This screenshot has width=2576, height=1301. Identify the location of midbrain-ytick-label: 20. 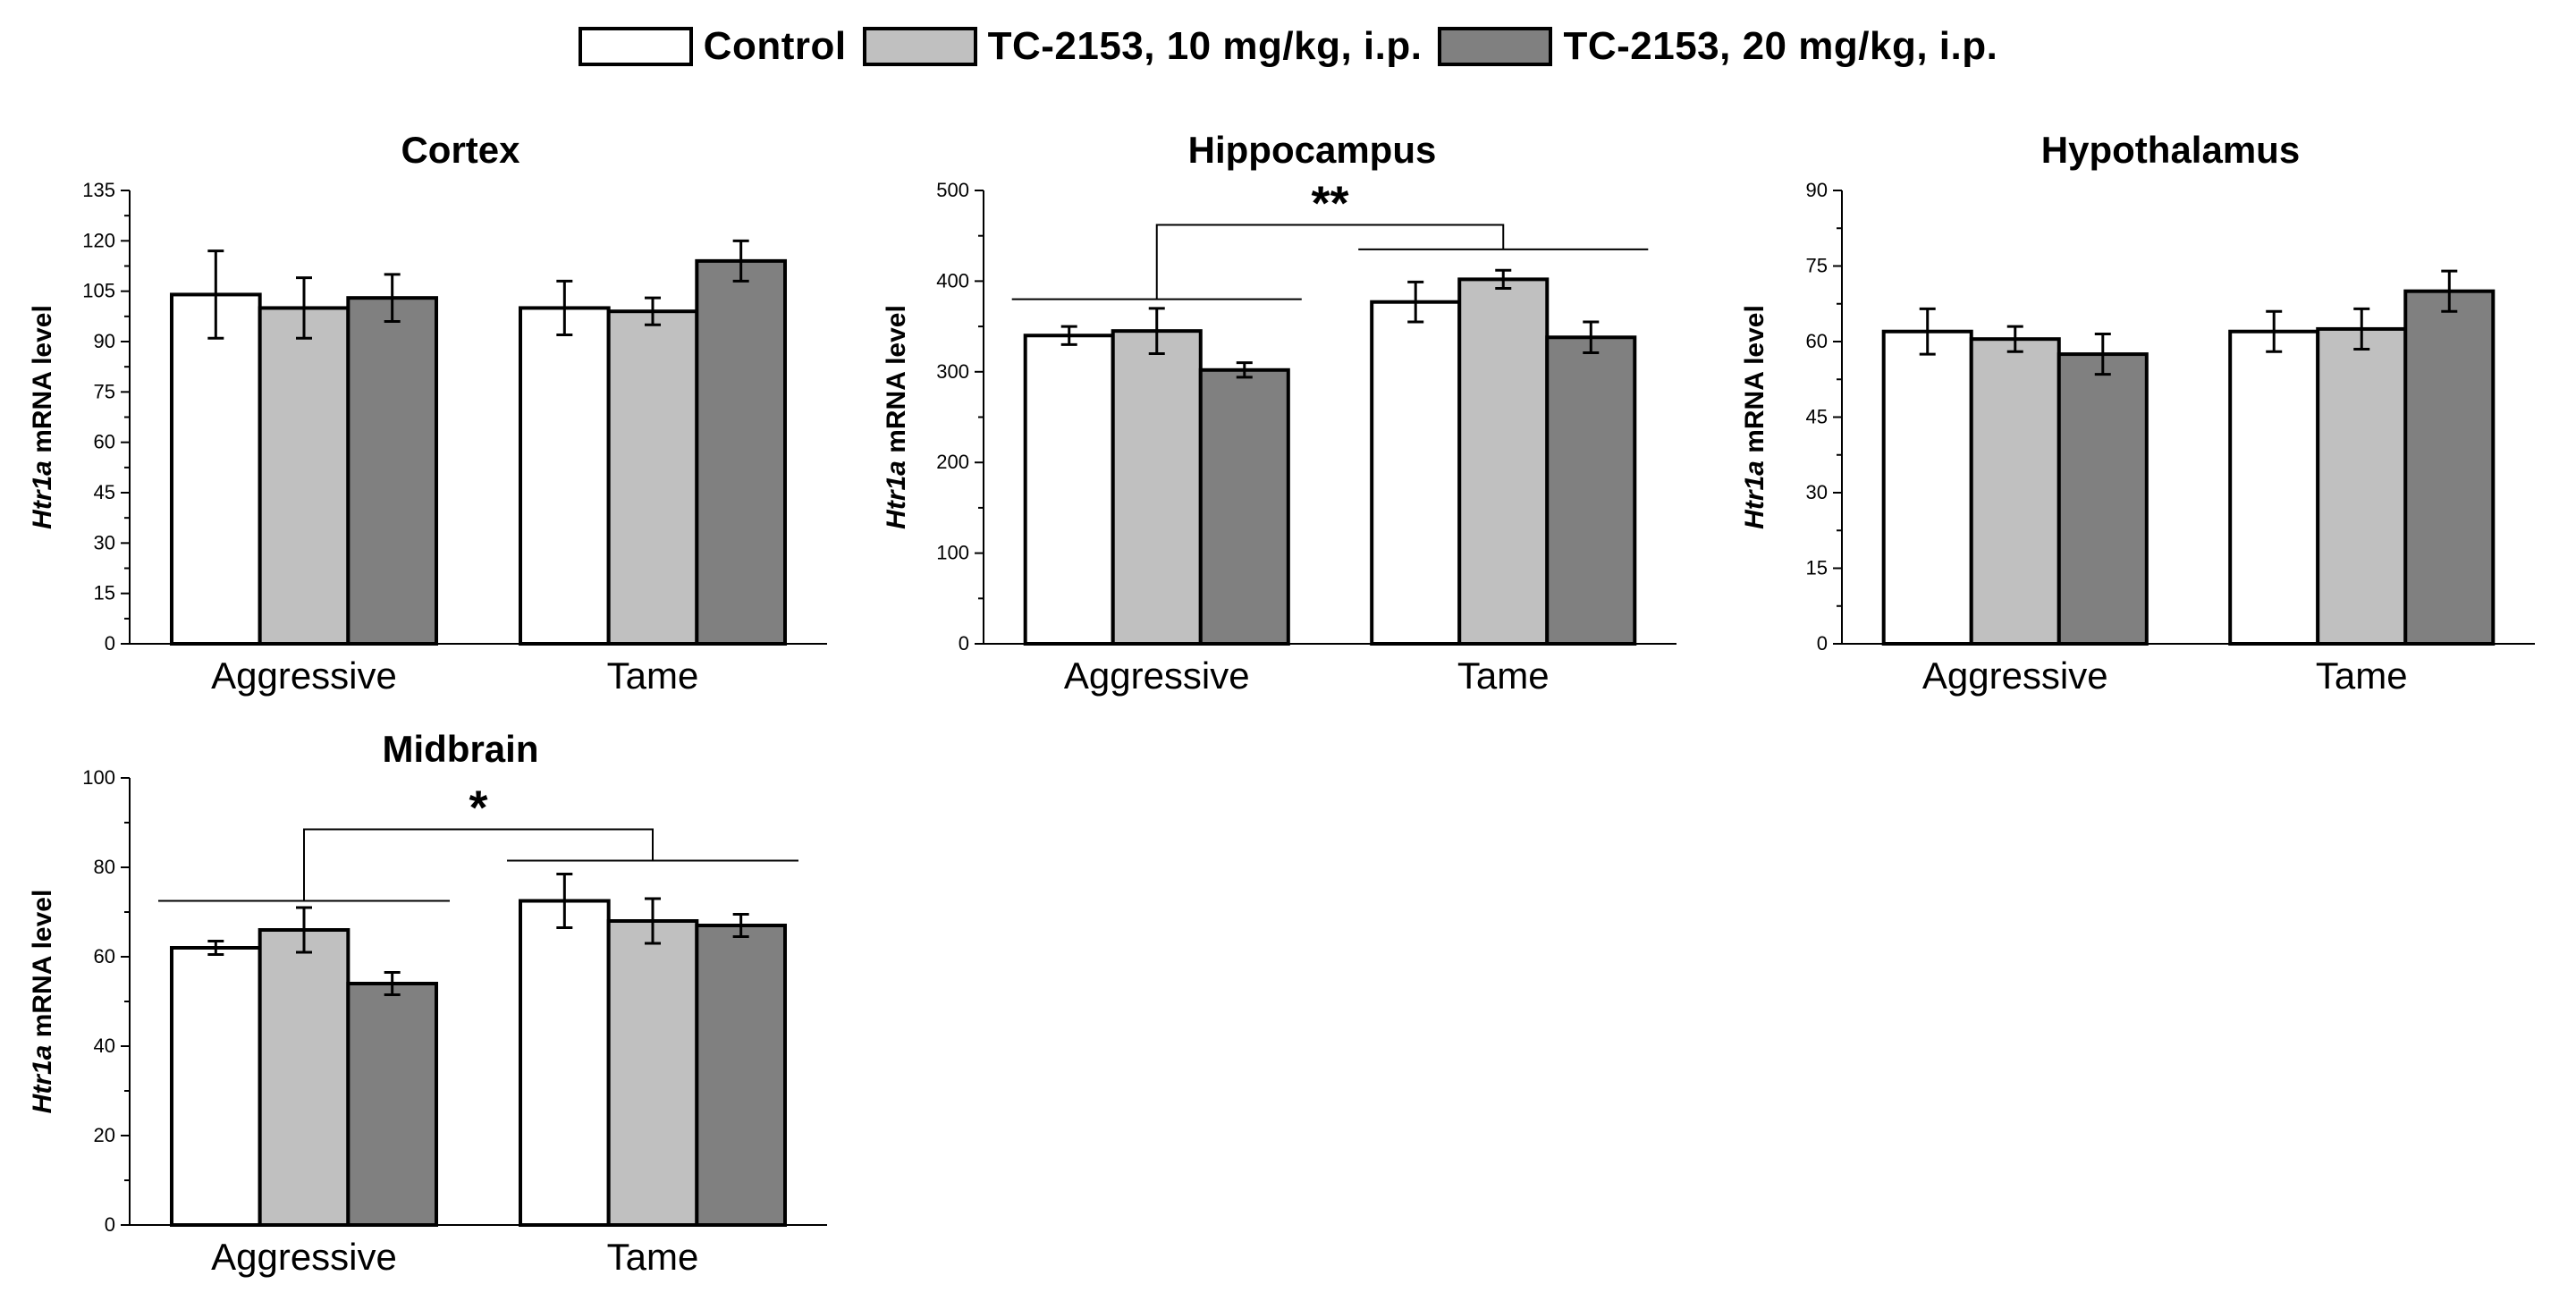
(104, 1135).